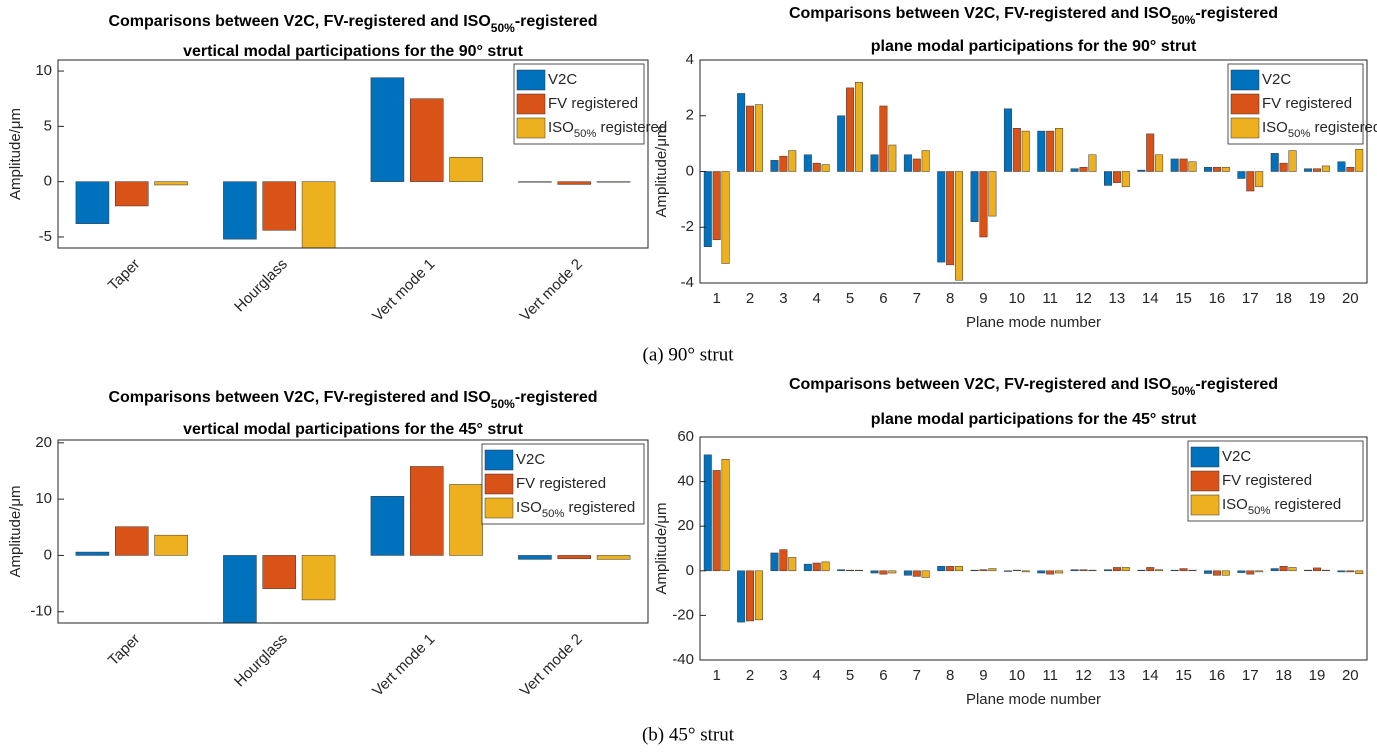 Image resolution: width=1377 pixels, height=754 pixels. I want to click on y-tick-label: -5, so click(45, 236).